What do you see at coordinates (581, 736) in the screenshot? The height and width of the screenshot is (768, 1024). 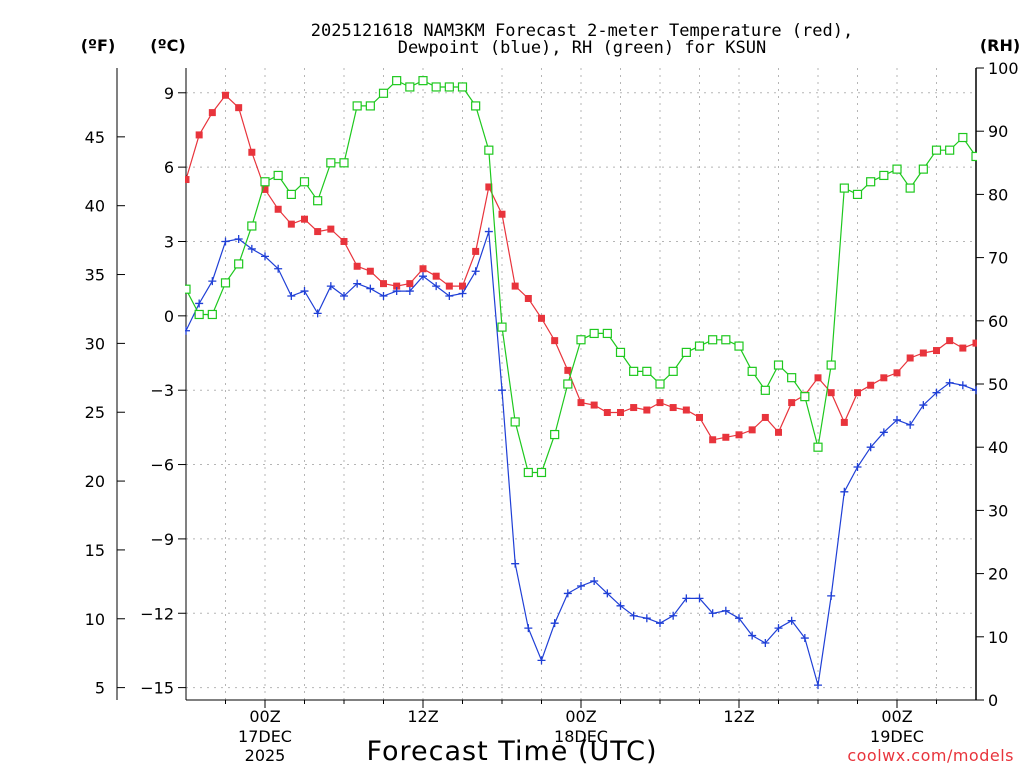 I see `x-tick-date-label: 18DEC` at bounding box center [581, 736].